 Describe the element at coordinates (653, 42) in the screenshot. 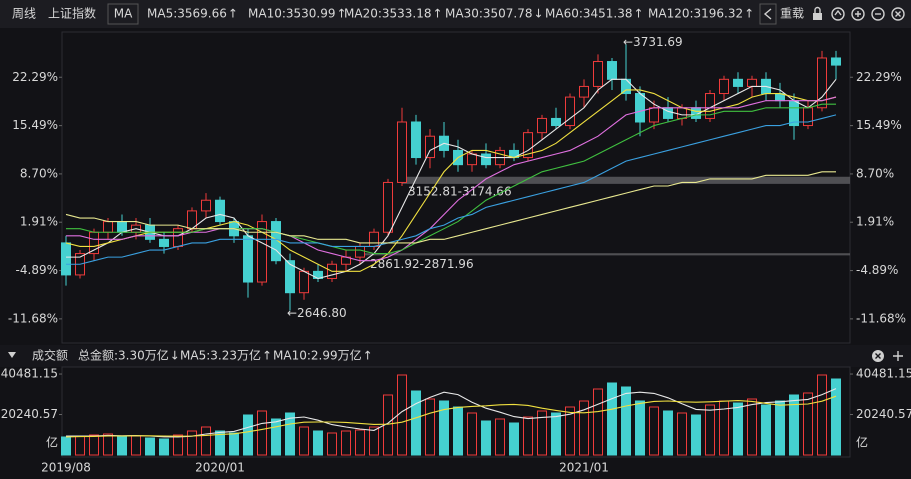

I see `annotation: ←3731.69` at that location.